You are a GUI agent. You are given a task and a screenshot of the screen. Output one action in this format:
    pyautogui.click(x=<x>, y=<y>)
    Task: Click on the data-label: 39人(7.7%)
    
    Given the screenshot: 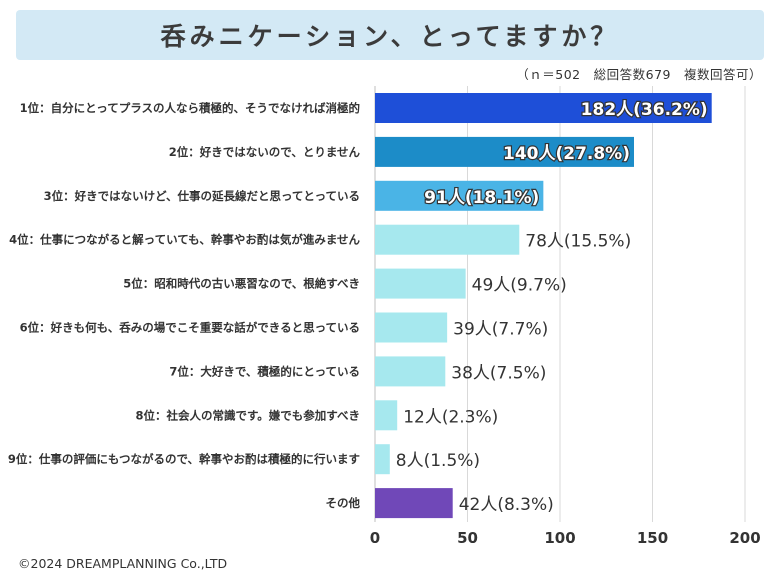 What is the action you would take?
    pyautogui.click(x=500, y=330)
    